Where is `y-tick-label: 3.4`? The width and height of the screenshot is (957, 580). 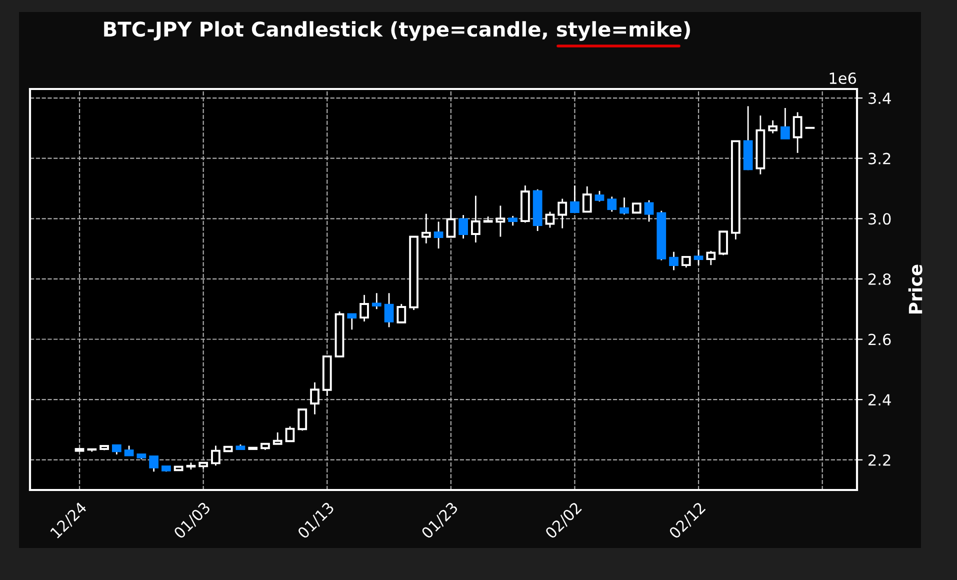 y-tick-label: 3.4 is located at coordinates (879, 98).